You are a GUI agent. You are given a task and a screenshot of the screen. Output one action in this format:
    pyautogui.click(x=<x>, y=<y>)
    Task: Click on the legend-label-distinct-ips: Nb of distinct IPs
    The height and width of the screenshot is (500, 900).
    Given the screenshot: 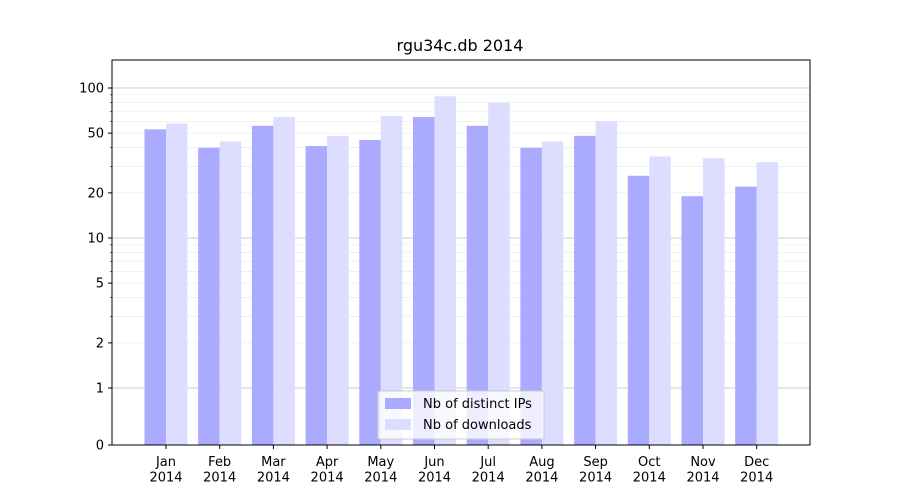 What is the action you would take?
    pyautogui.click(x=477, y=404)
    